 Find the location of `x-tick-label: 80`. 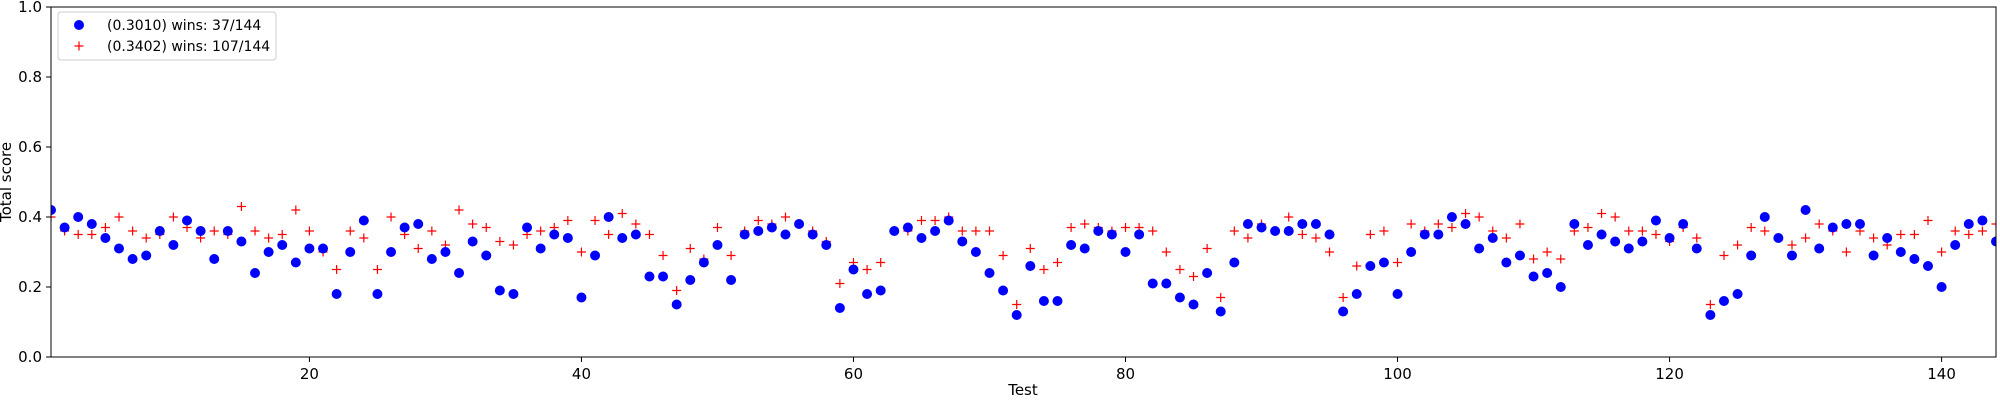

x-tick-label: 80 is located at coordinates (1125, 374).